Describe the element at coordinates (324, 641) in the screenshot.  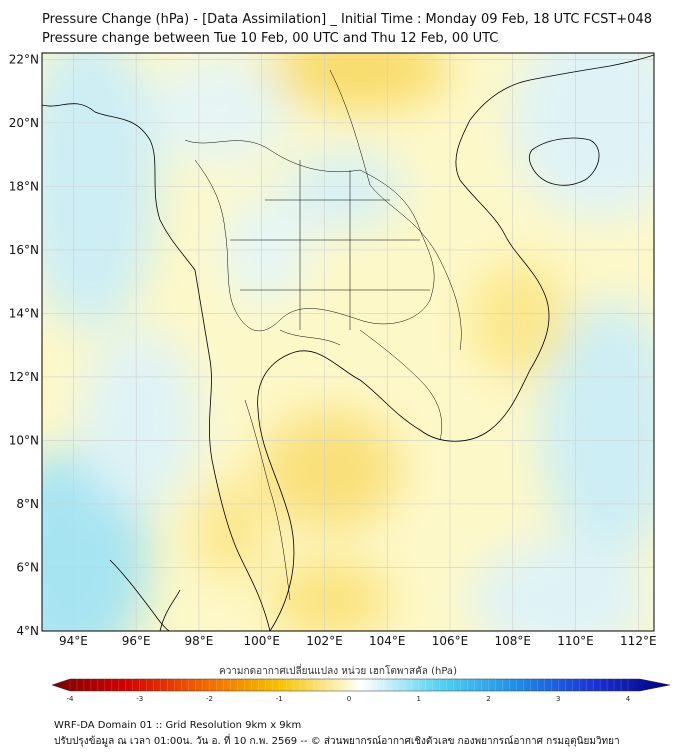
I see `lon-tick-label: 102°E` at that location.